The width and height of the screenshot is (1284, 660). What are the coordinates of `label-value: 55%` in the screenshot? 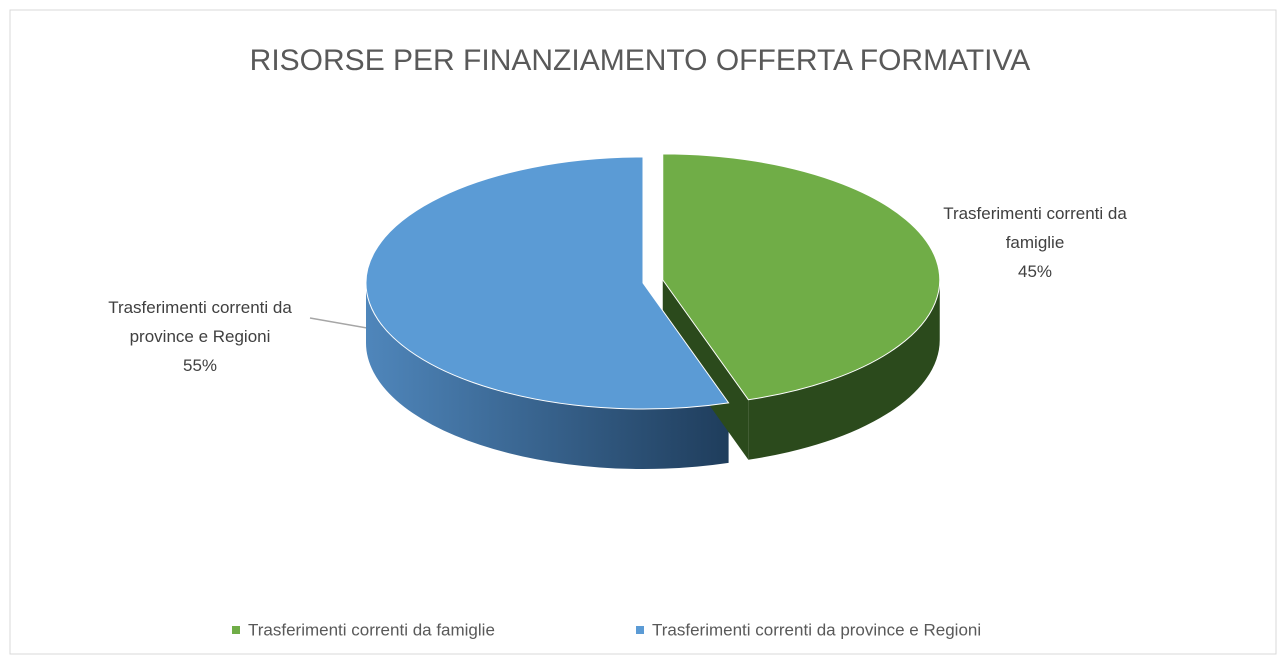 It's located at (200, 365).